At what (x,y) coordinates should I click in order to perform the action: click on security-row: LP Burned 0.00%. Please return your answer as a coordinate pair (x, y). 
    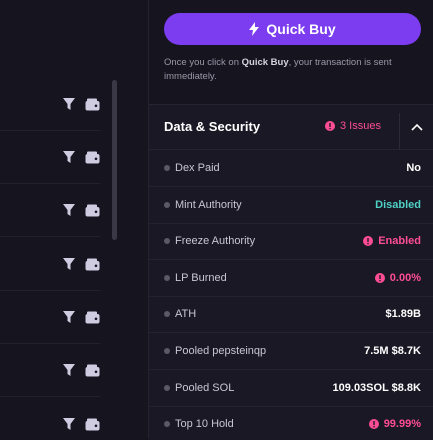
    Looking at the image, I should click on (292, 278).